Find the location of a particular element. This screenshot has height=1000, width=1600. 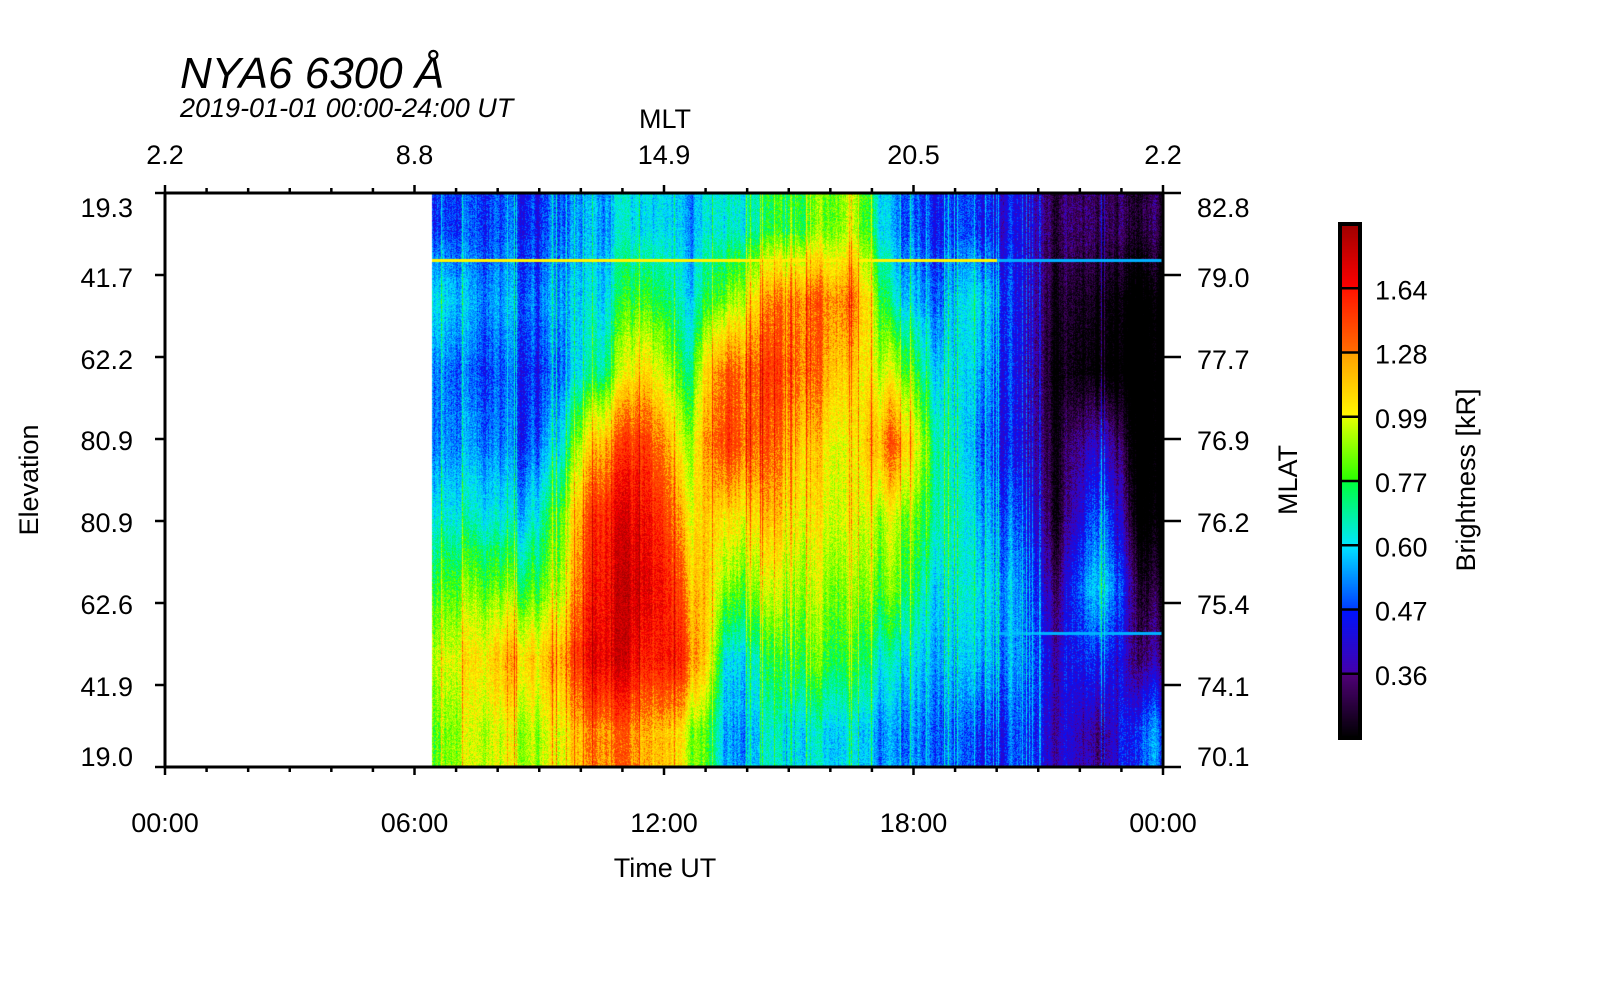

x-tick-label: 18:00 is located at coordinates (914, 823).